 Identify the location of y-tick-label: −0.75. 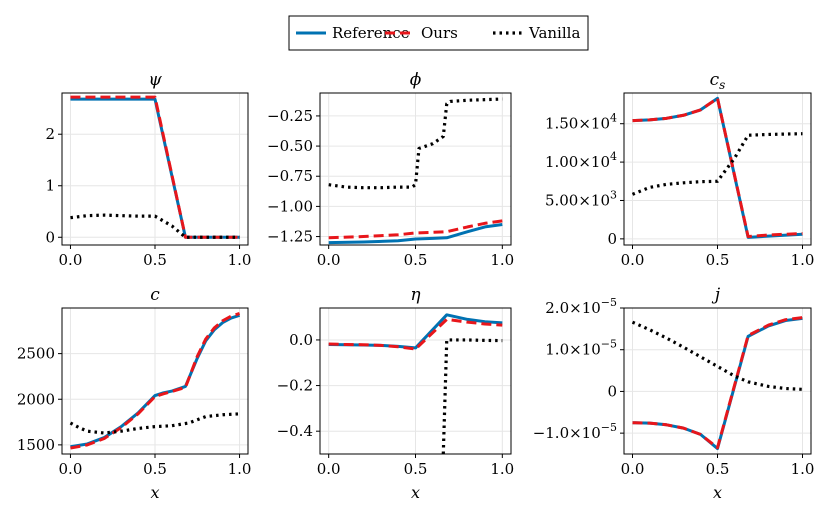
(290, 176).